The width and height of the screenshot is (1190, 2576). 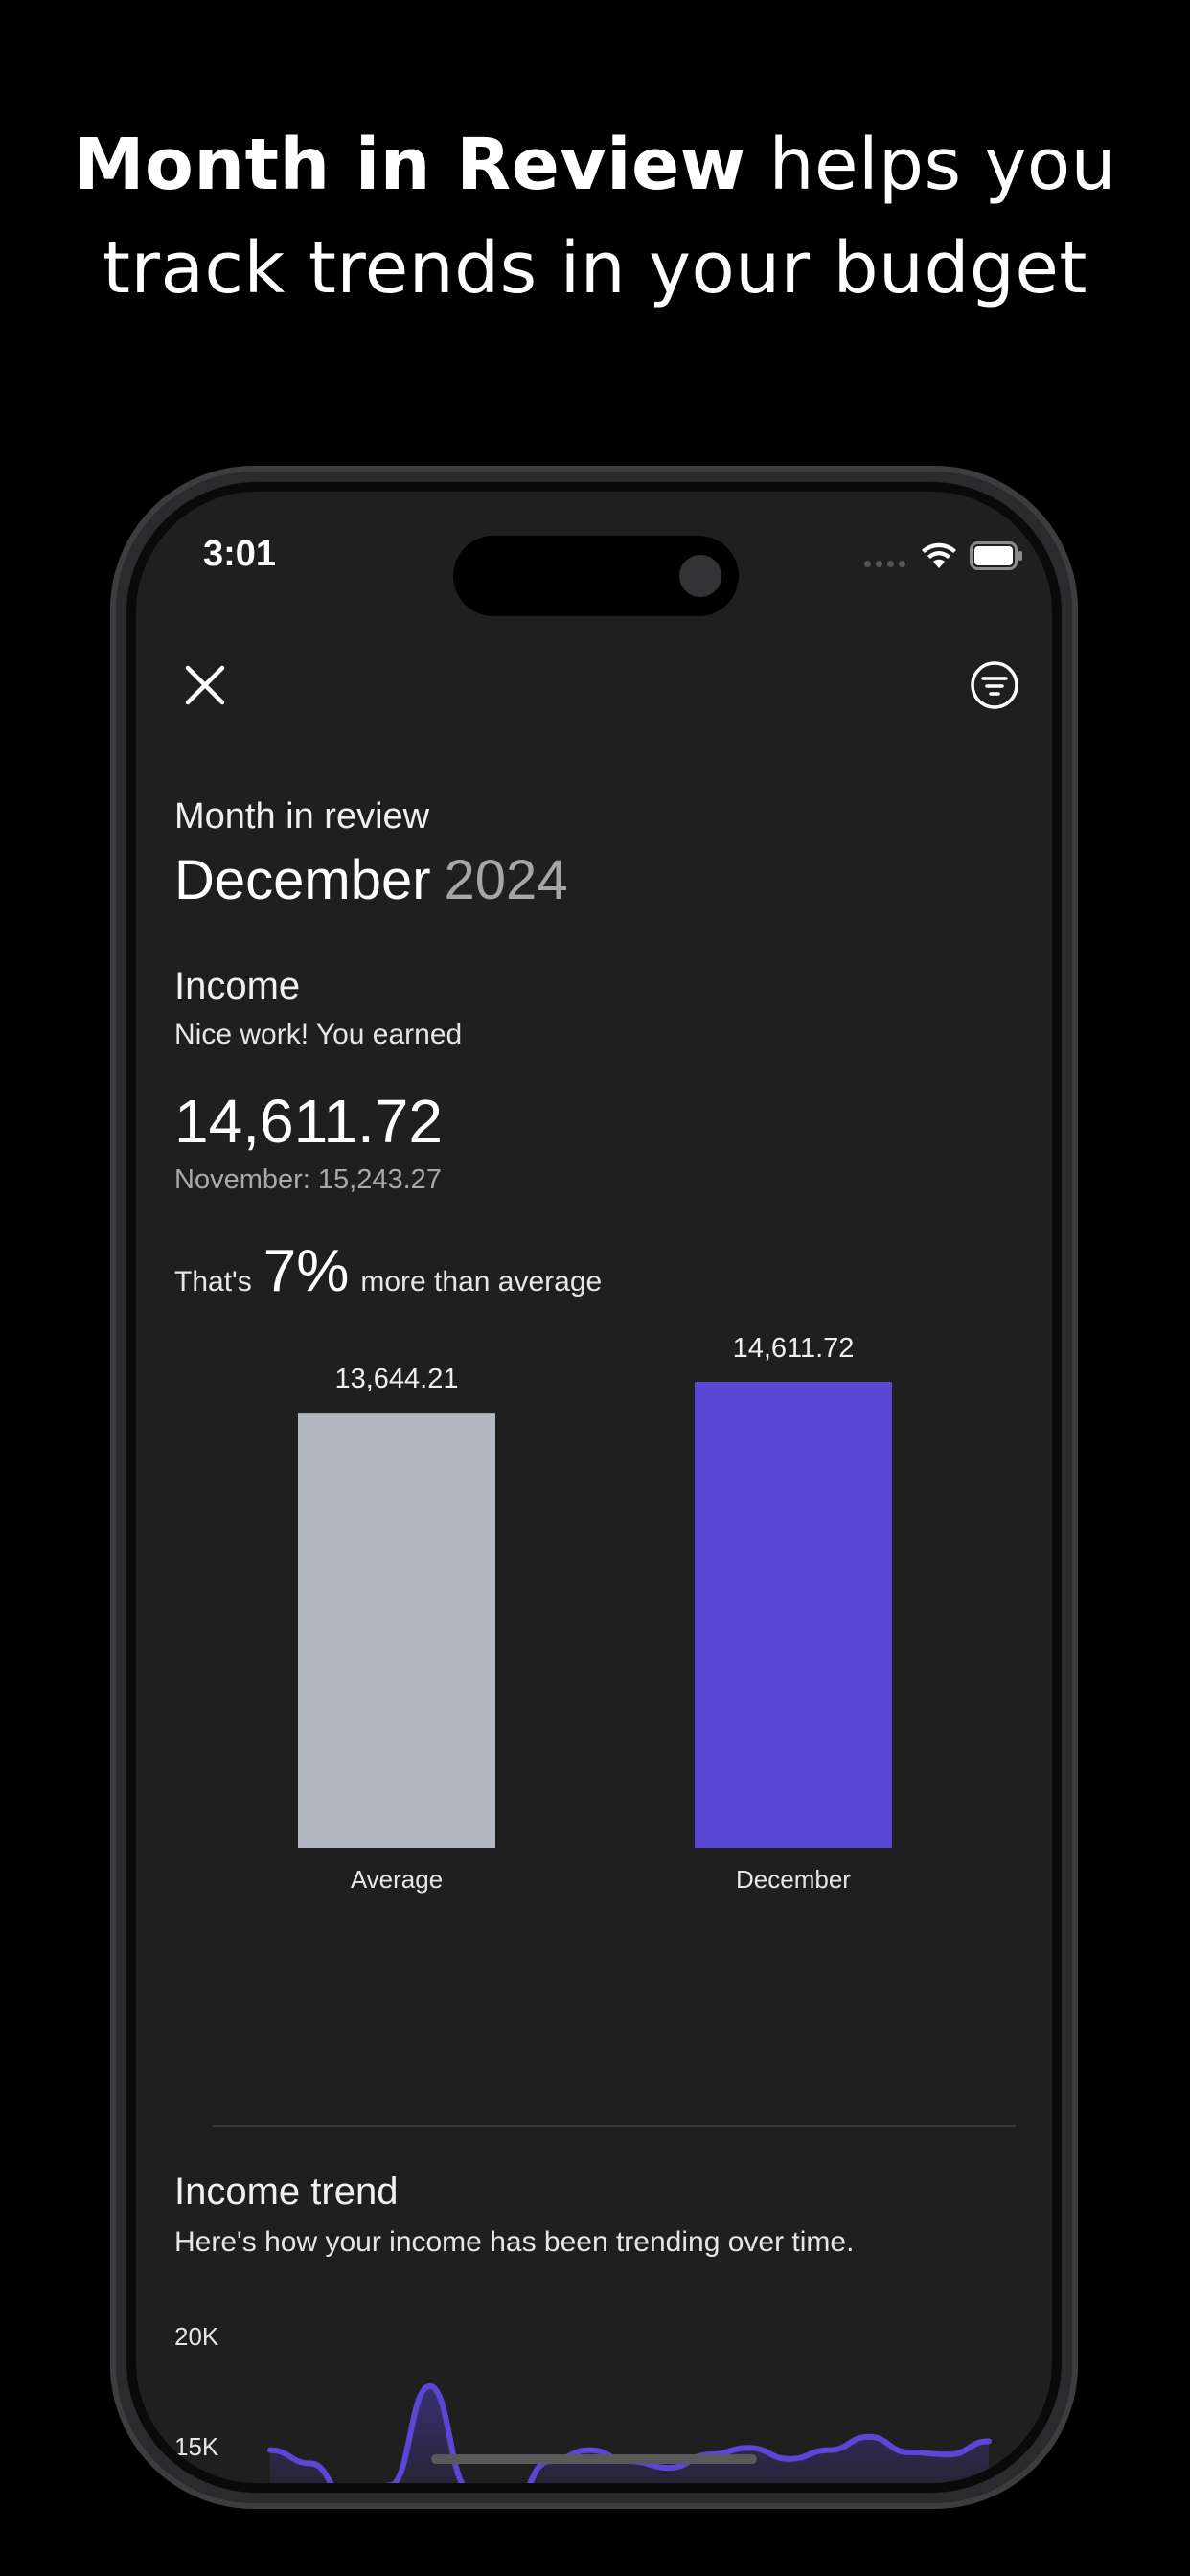 I want to click on trend-area-fill, so click(x=630, y=2434).